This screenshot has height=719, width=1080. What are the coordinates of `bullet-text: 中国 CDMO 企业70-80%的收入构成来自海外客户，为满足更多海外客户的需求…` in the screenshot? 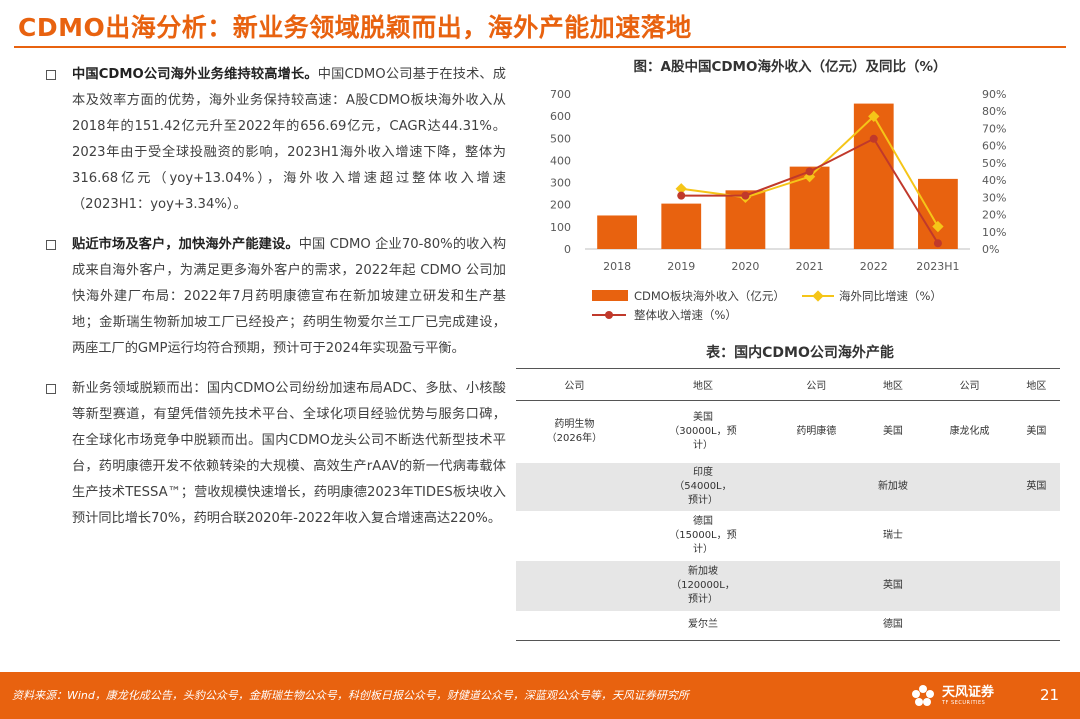 It's located at (289, 296).